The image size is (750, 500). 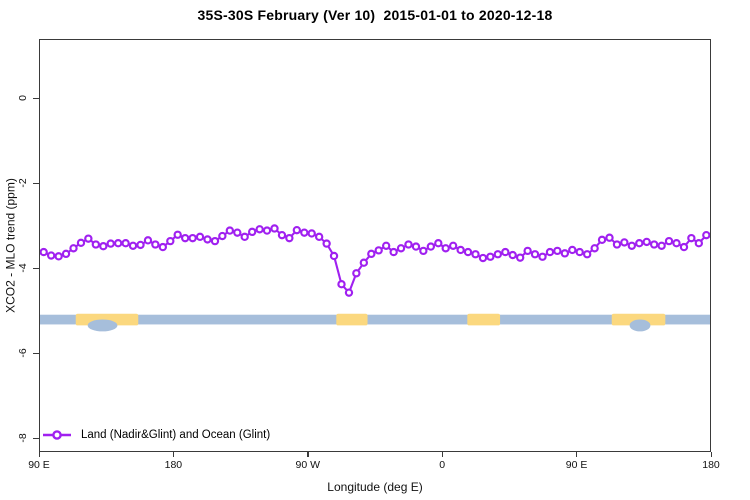 I want to click on legend: Land (Nadir&Glint) and Ocean (Glint), so click(x=156, y=435).